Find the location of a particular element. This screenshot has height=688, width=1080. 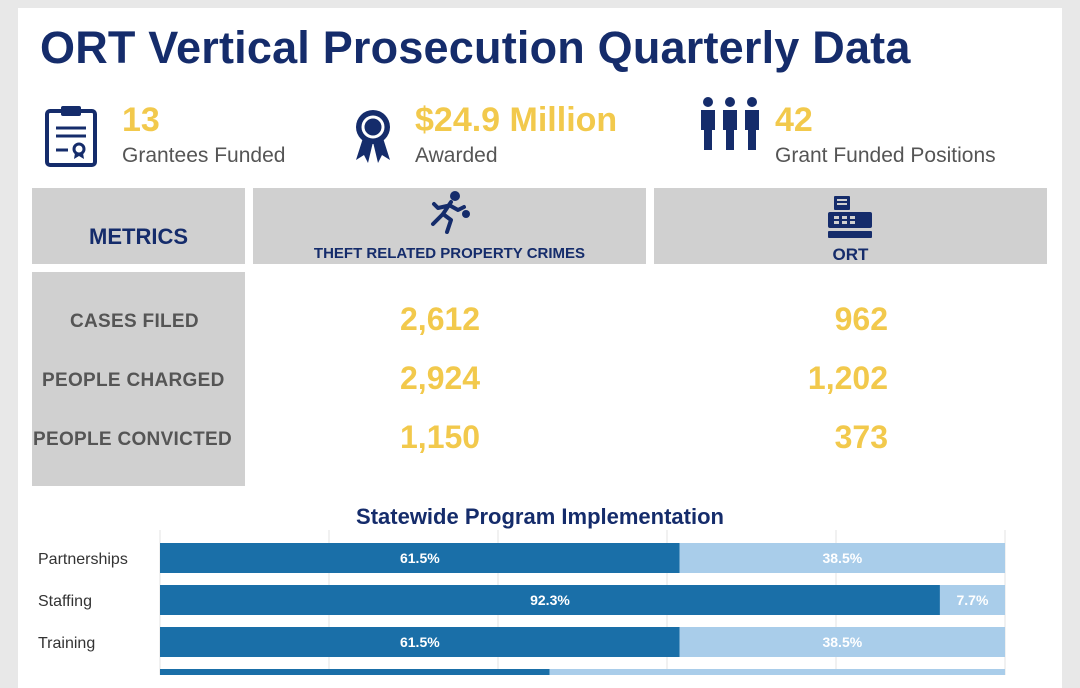

kpi-positions-value: 42 is located at coordinates (794, 120).